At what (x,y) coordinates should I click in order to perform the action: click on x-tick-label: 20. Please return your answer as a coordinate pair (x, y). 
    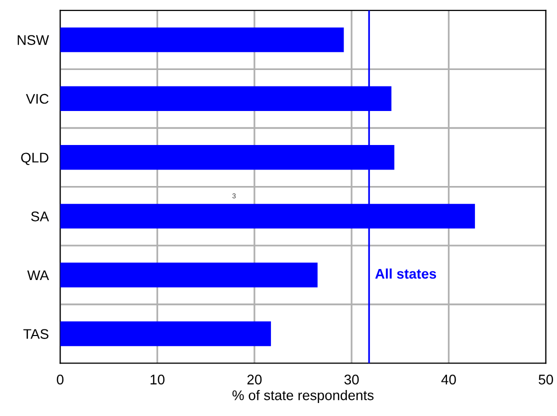
    Looking at the image, I should click on (254, 379).